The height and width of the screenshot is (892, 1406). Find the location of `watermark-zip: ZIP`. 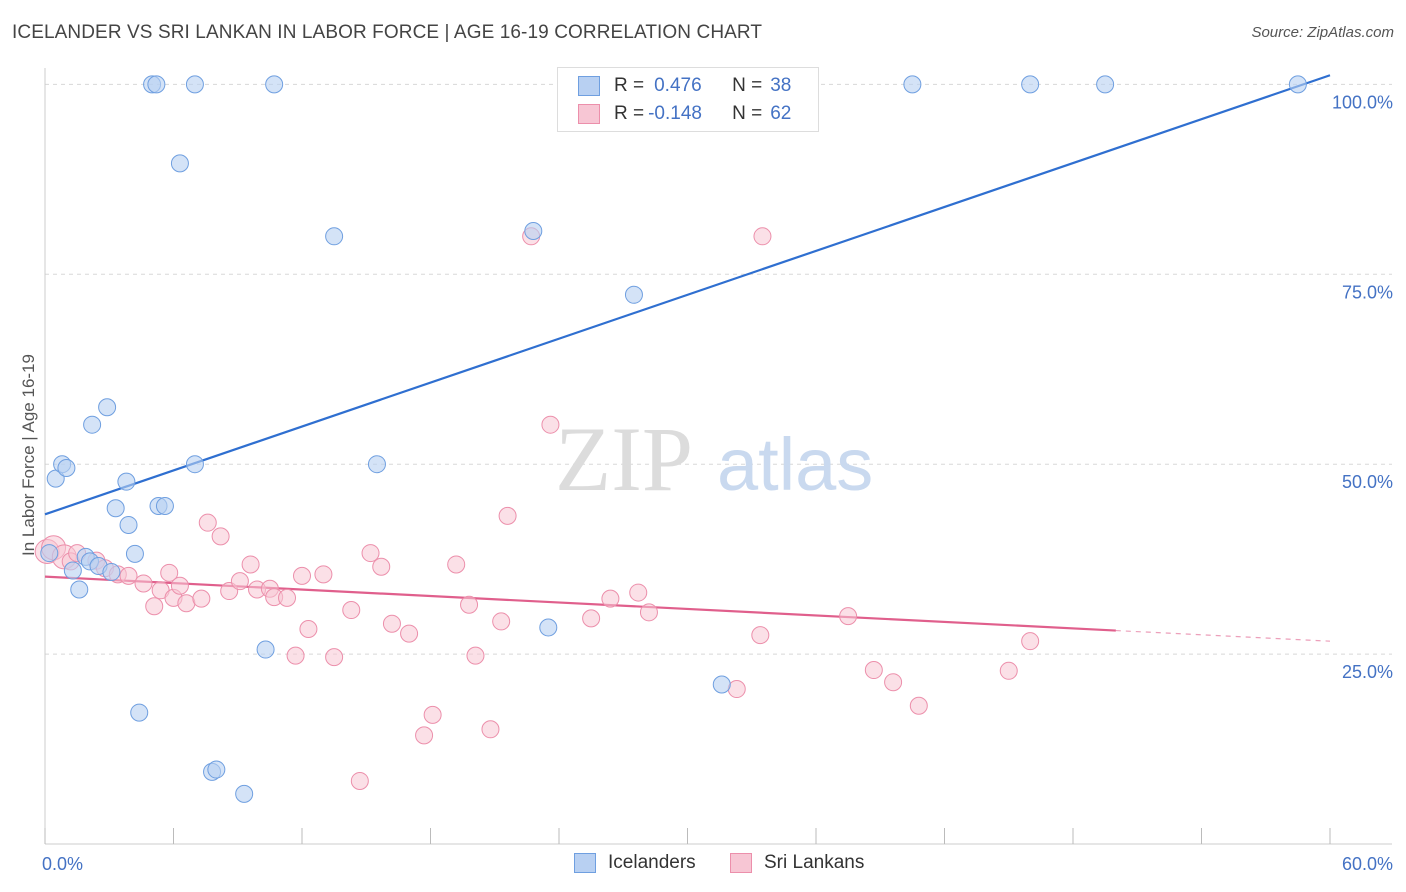

watermark-zip: ZIP is located at coordinates (624, 459).